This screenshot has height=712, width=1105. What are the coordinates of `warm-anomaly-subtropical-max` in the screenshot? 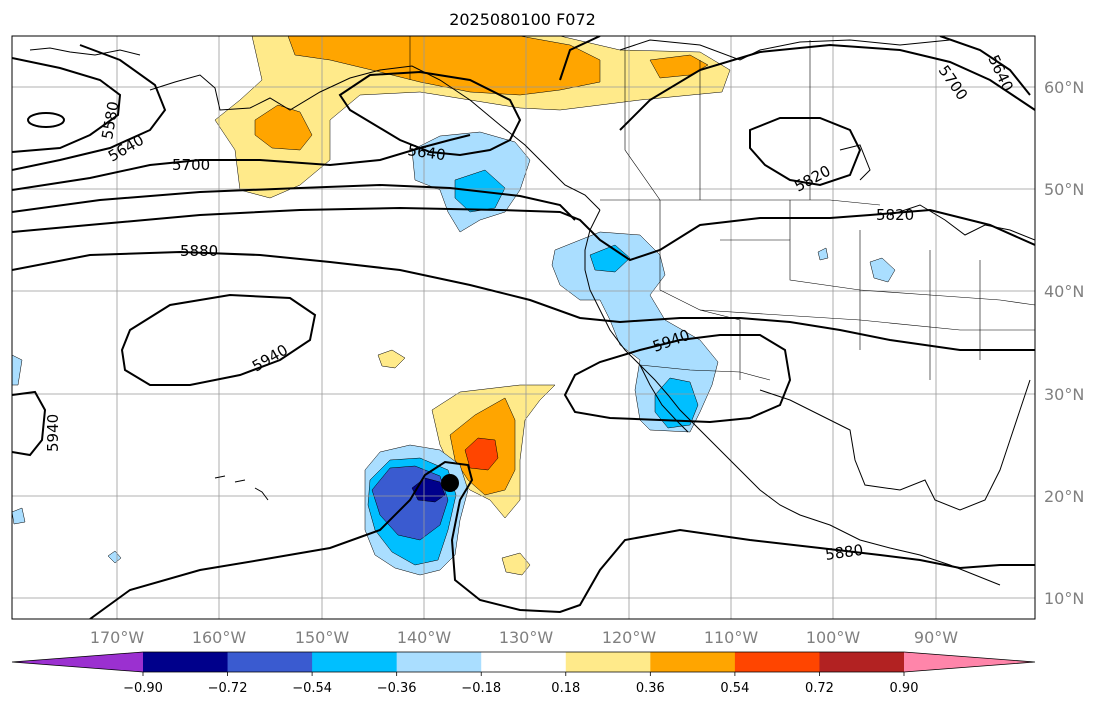 It's located at (481, 454).